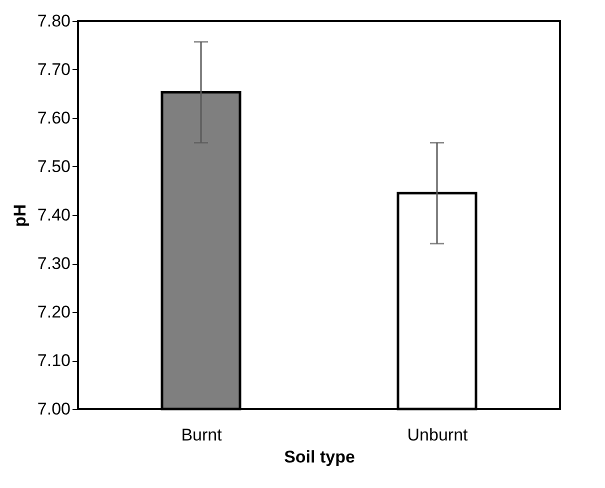 This screenshot has width=605, height=488. Describe the element at coordinates (53, 263) in the screenshot. I see `y-tick-label: 7.30` at that location.